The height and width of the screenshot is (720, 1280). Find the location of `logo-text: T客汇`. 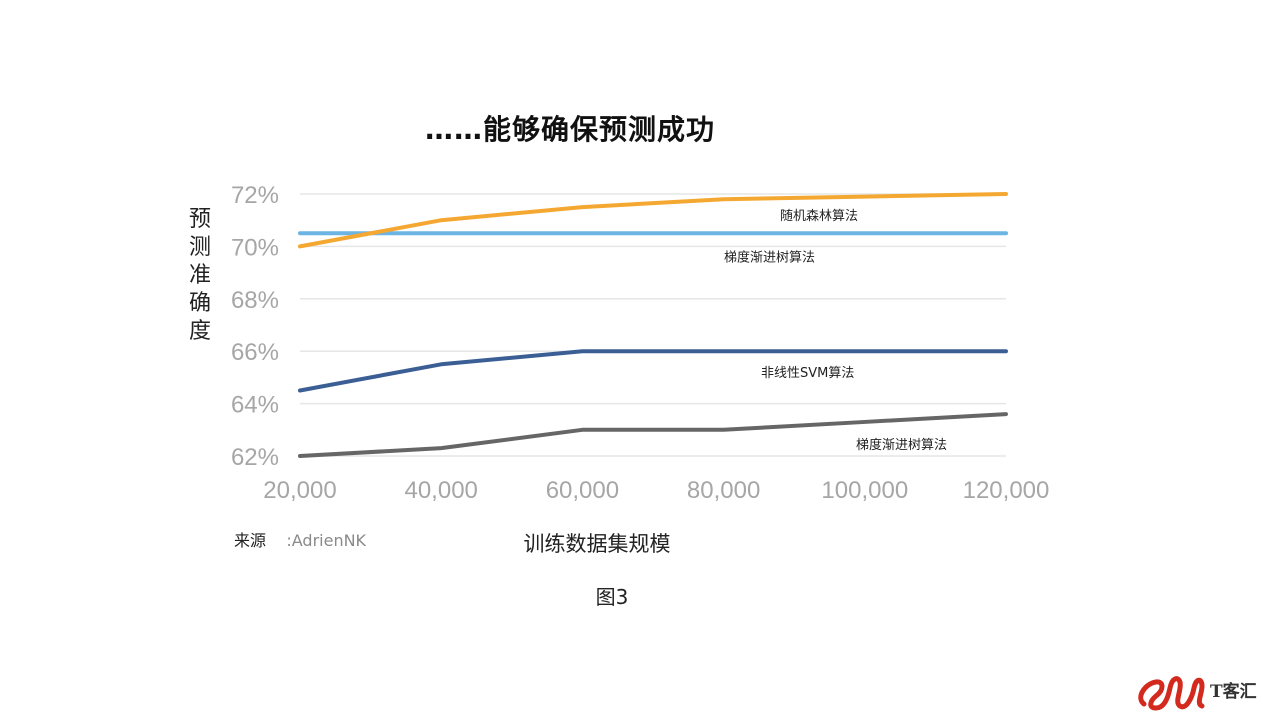

logo-text: T客汇 is located at coordinates (1233, 692).